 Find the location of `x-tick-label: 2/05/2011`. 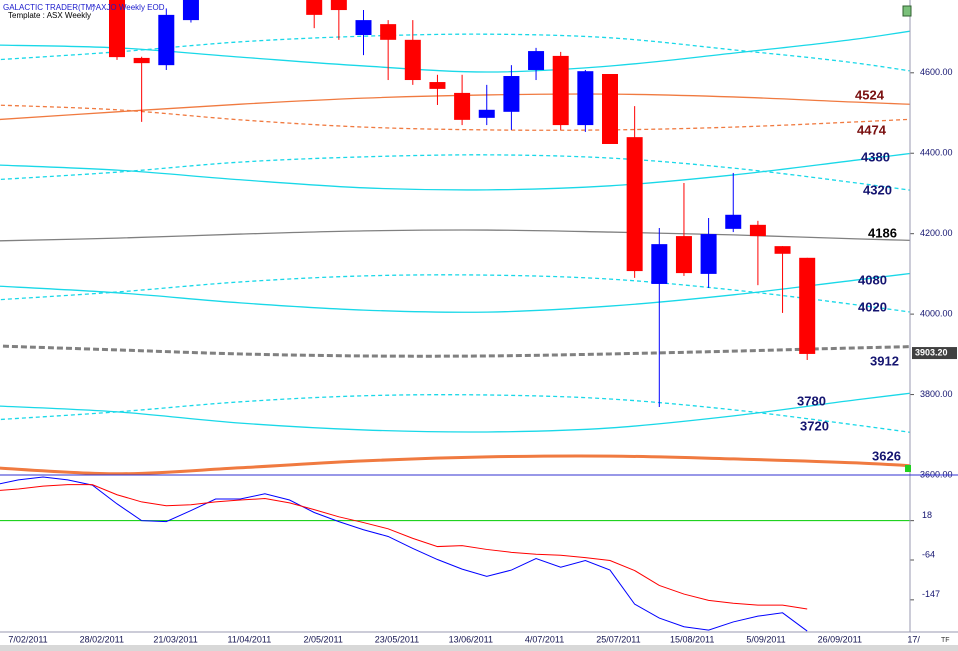

x-tick-label: 2/05/2011 is located at coordinates (323, 639).